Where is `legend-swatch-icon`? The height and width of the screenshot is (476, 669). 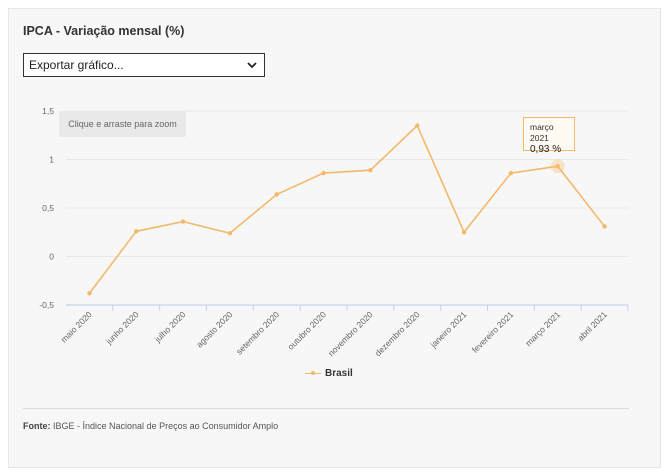
legend-swatch-icon is located at coordinates (313, 373).